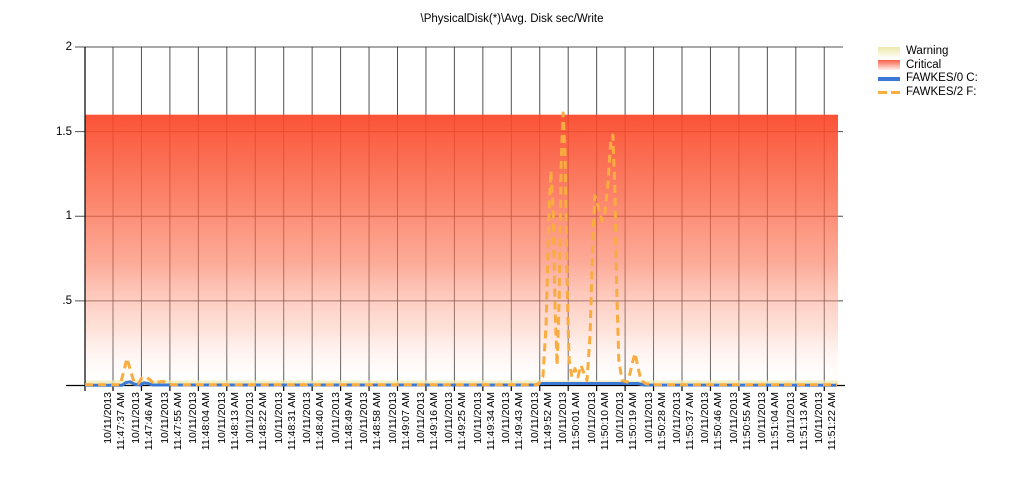  I want to click on legend-item-fawkes0: FAWKES/0 C:, so click(928, 79).